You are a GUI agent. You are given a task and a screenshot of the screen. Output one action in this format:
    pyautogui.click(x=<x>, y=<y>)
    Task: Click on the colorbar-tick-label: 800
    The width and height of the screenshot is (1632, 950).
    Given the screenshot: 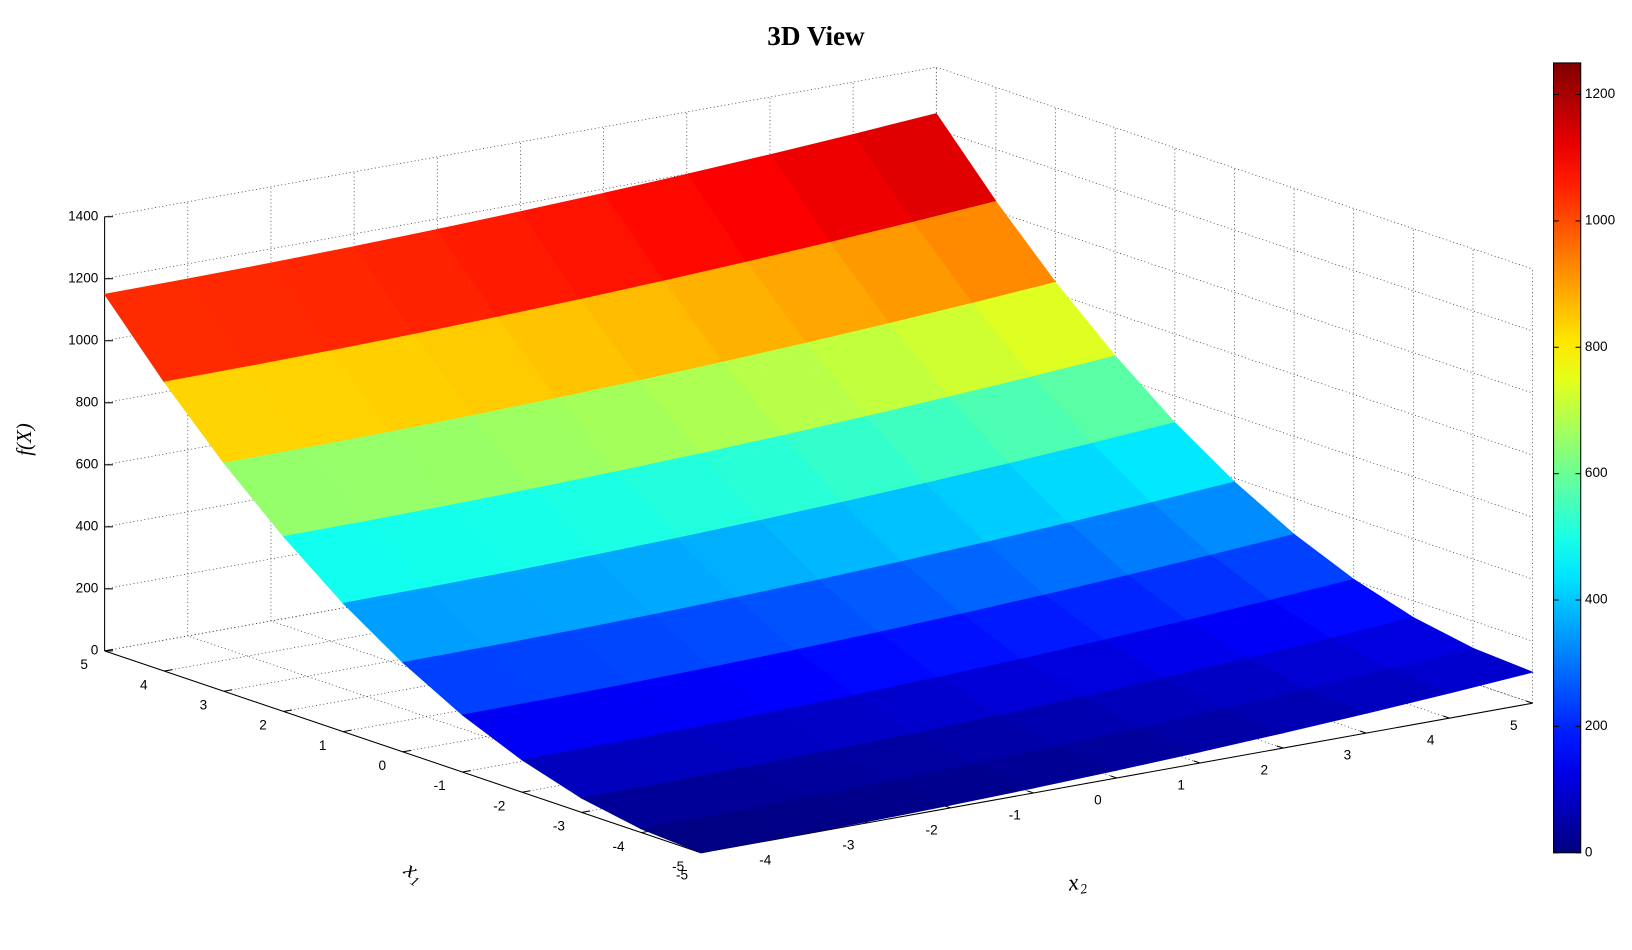 What is the action you would take?
    pyautogui.click(x=1596, y=346)
    